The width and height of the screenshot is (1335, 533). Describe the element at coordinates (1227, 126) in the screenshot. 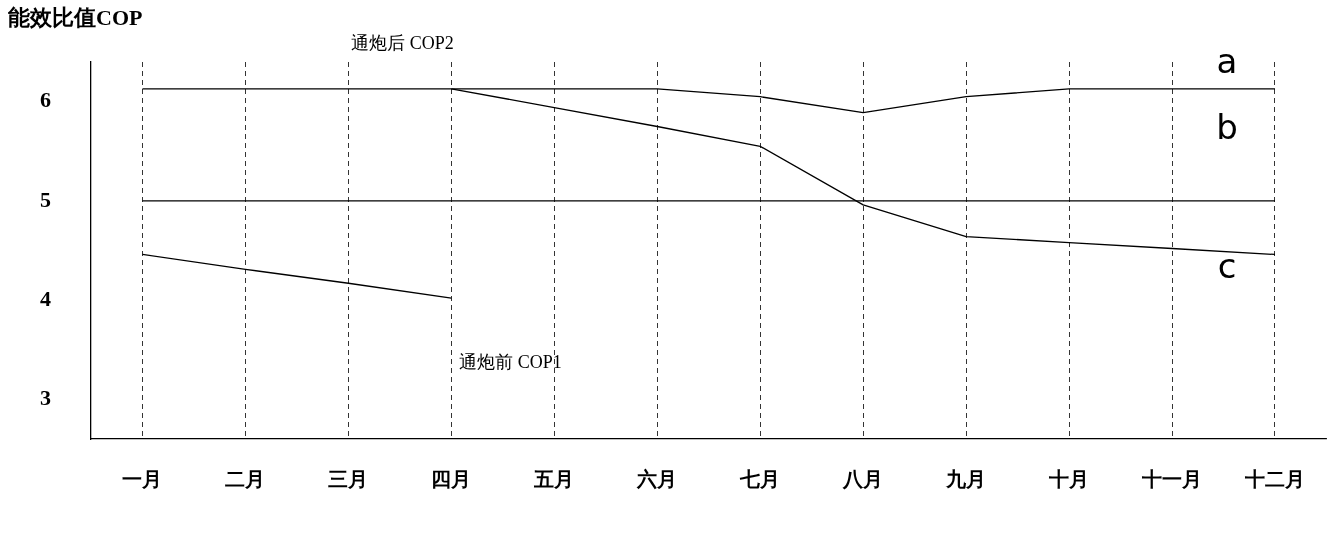

I see `annotation: b` at that location.